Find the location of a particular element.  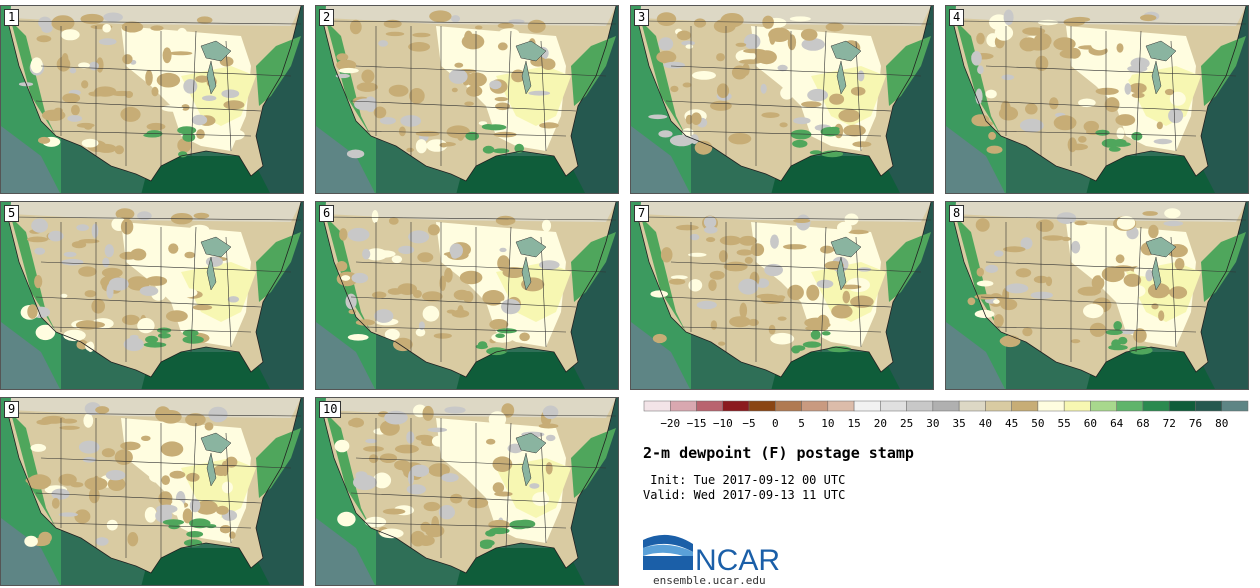

colorbar-tick-label: 25 is located at coordinates (906, 423).